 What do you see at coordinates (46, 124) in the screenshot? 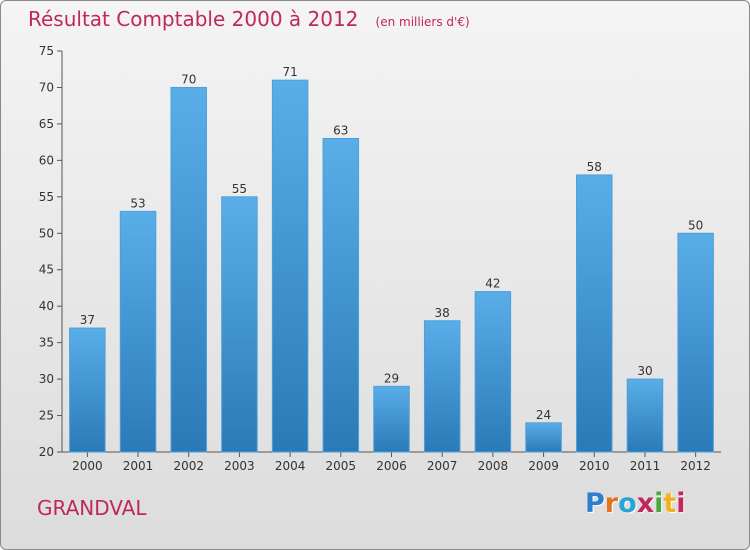
I see `y-tick-label: 65` at bounding box center [46, 124].